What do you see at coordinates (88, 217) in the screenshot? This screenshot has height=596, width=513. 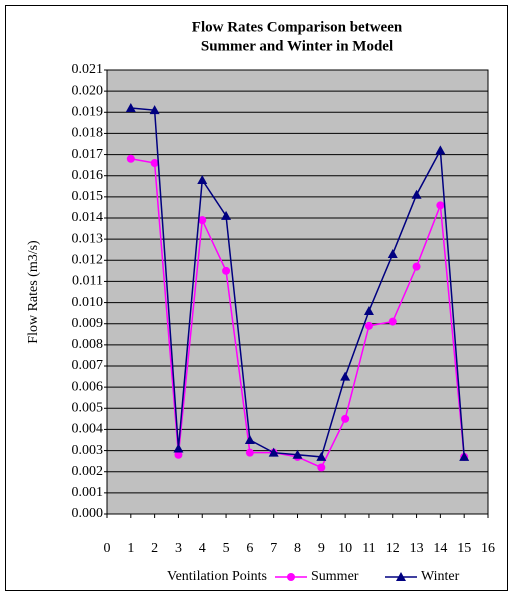 I see `y-tick-label: 0.014` at bounding box center [88, 217].